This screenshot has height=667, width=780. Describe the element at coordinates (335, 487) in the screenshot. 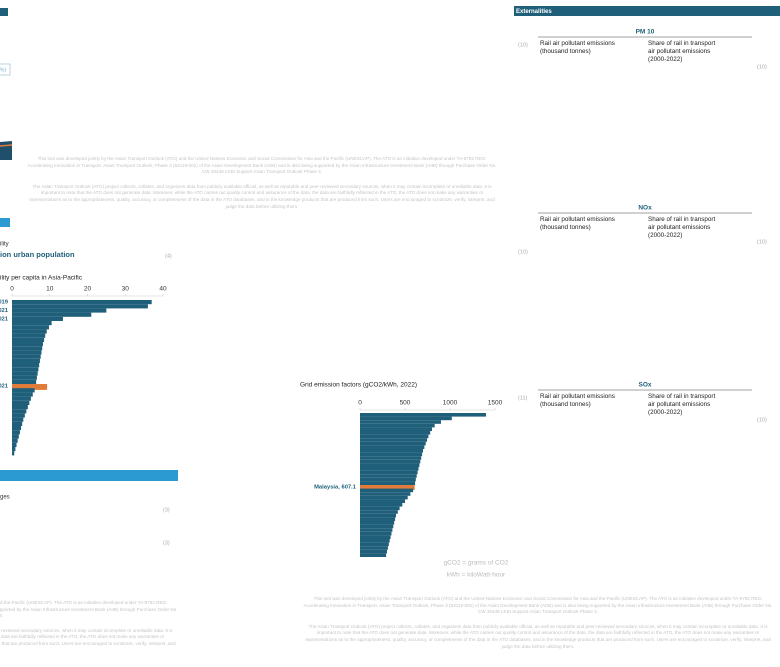

I see `bar-label: Malaysia, 607.1` at that location.